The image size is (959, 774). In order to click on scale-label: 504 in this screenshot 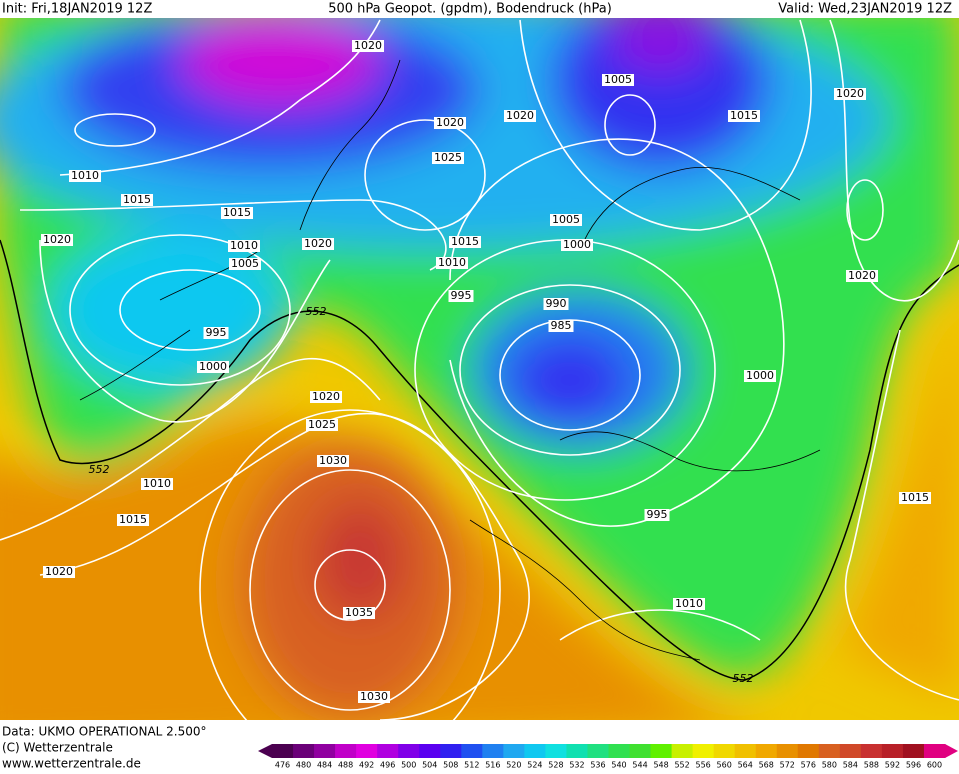, I will do `click(429, 765)`.